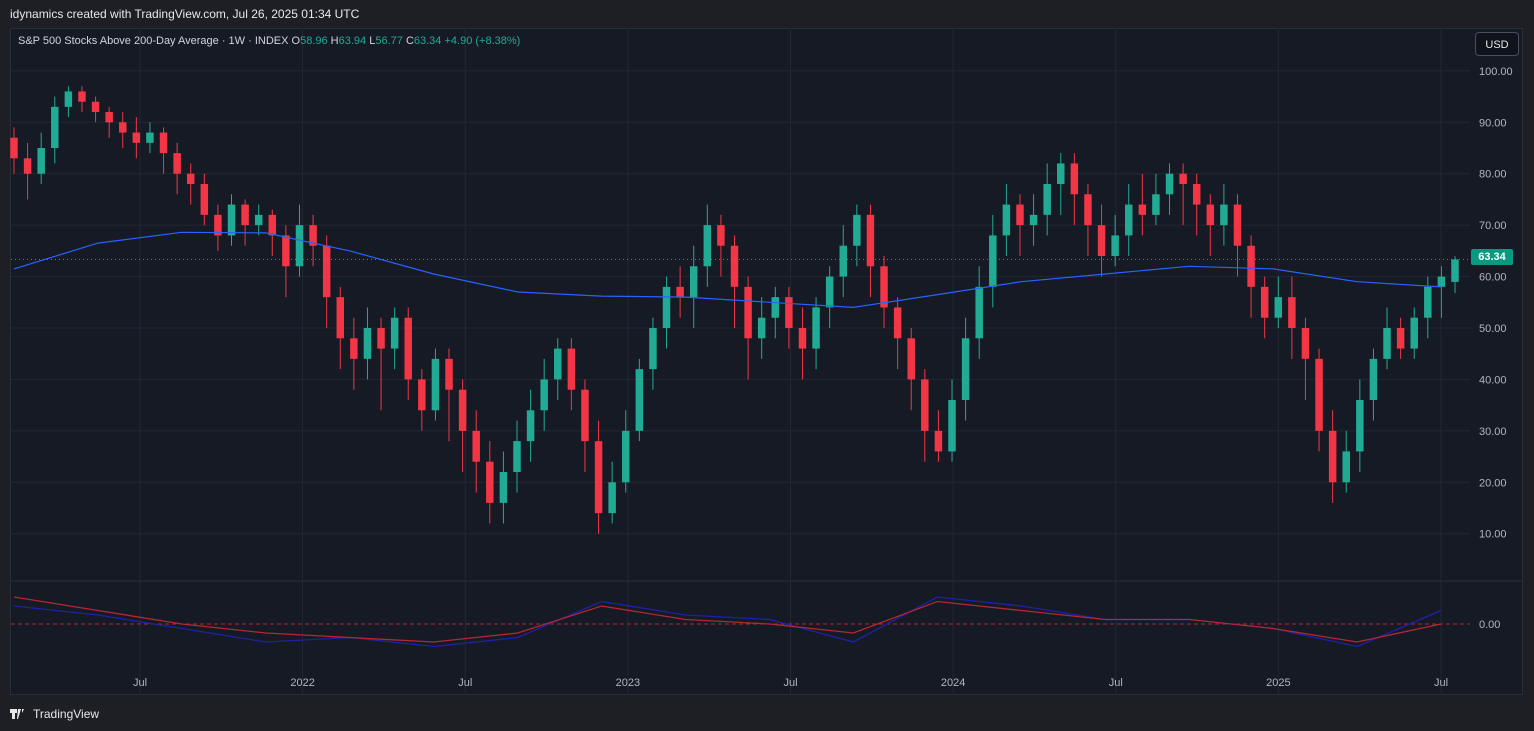 This screenshot has width=1534, height=731. Describe the element at coordinates (1493, 432) in the screenshot. I see `y-tick-label: 30.00` at that location.